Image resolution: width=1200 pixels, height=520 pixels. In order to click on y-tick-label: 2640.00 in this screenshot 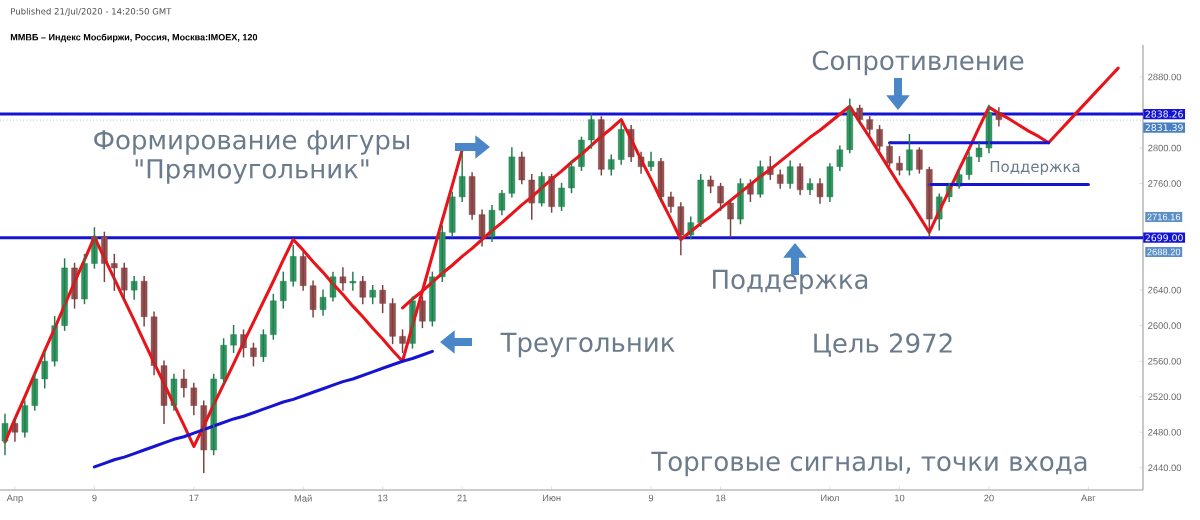, I will do `click(1165, 290)`.